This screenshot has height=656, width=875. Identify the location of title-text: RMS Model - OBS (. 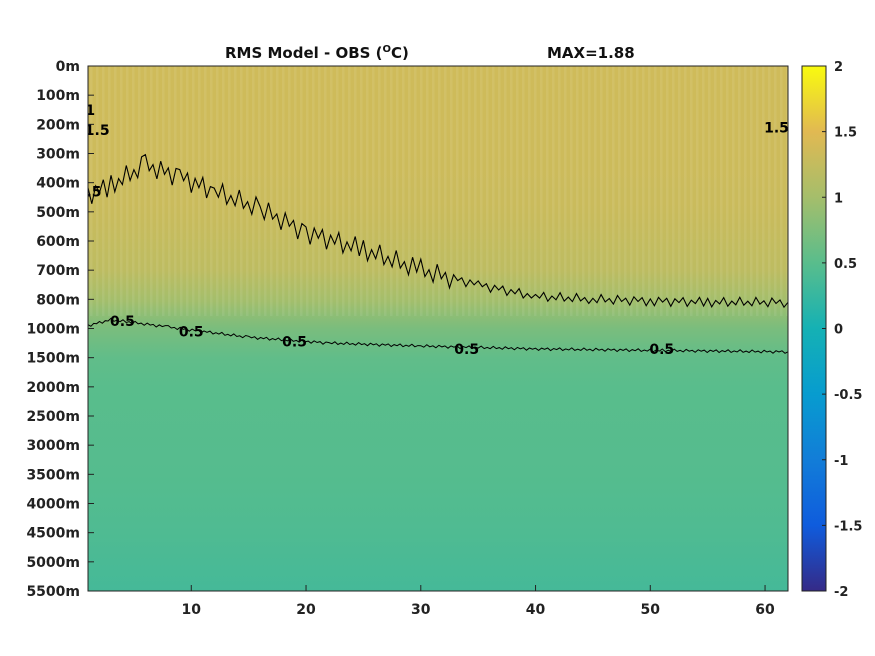
(304, 53).